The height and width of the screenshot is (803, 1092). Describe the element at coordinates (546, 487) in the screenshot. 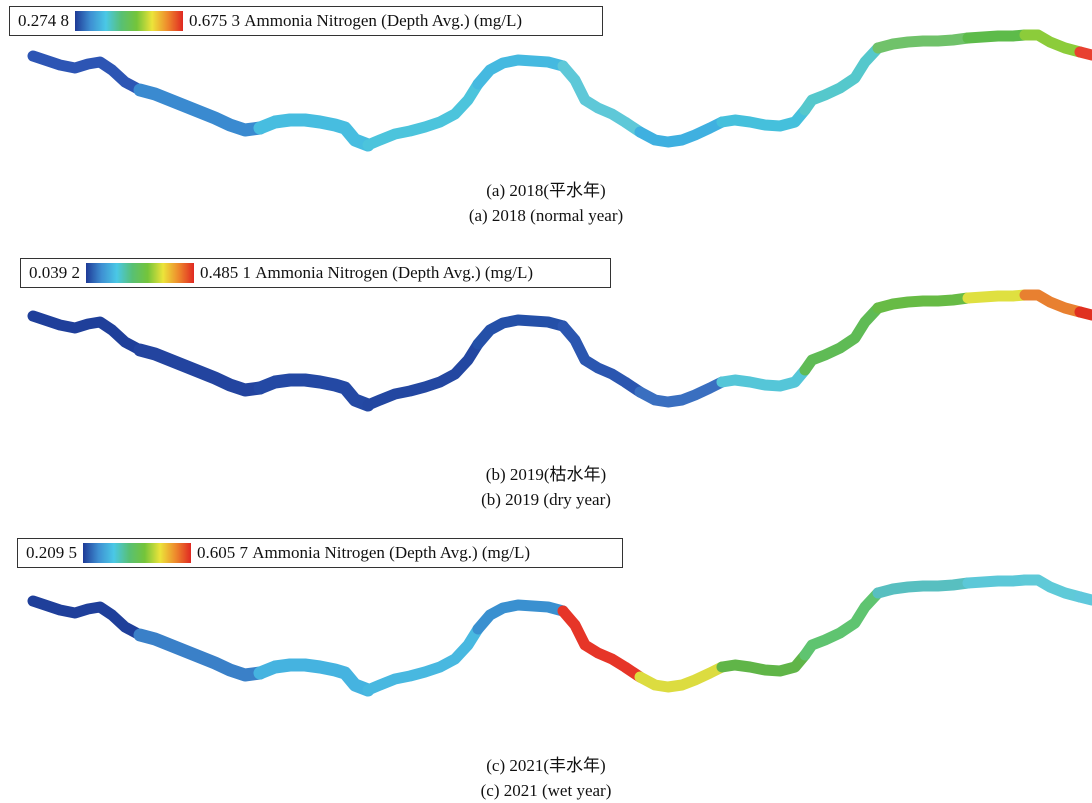

I see `caption-b: (b) 2019(枯水年) (b) 2019 (dry year)` at that location.